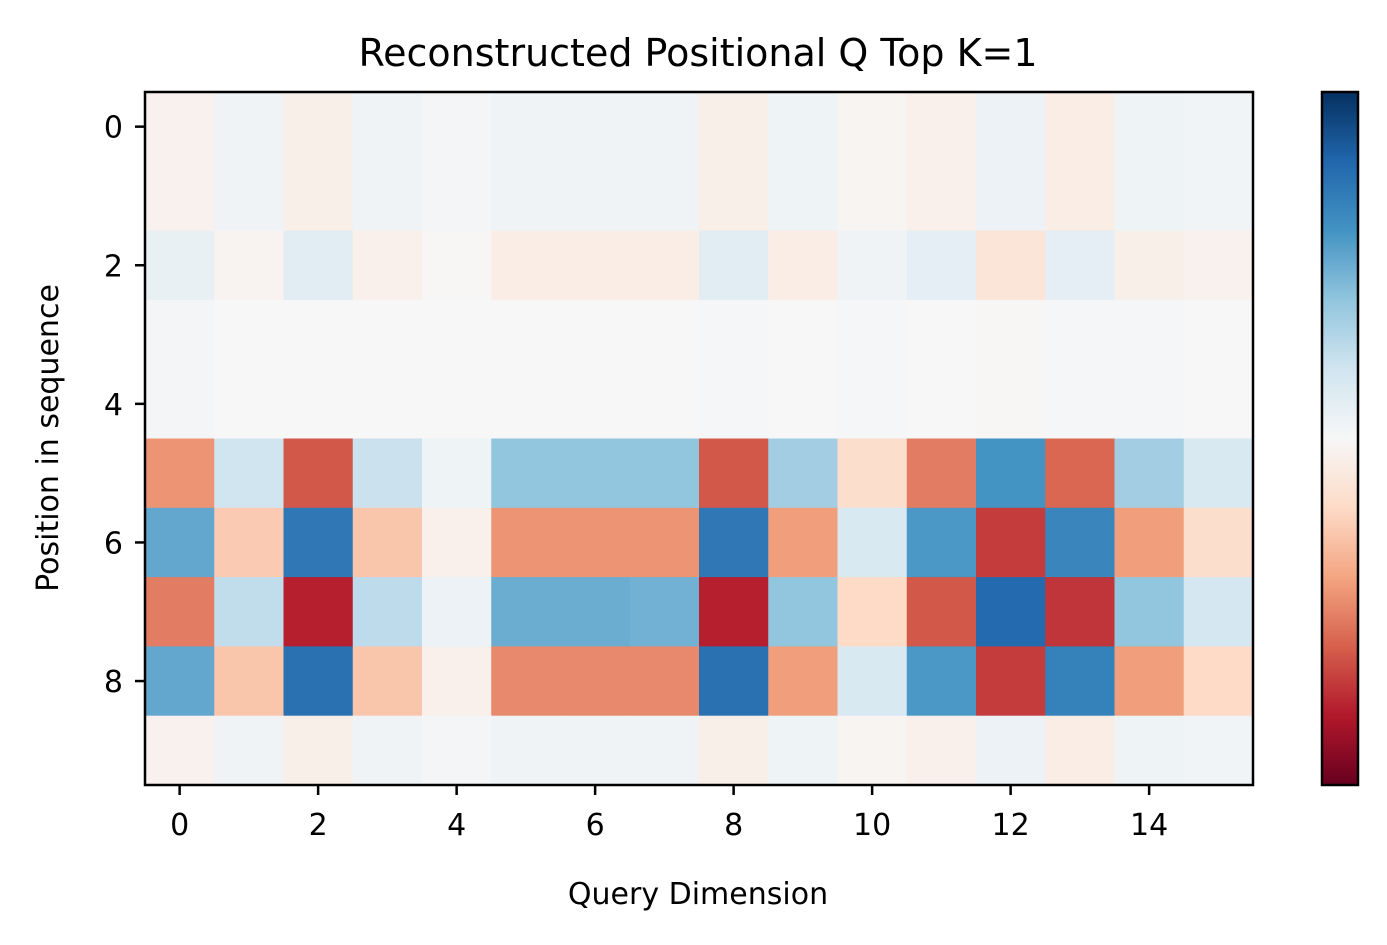 This screenshot has width=1387, height=945. Describe the element at coordinates (124, 405) in the screenshot. I see `y-axis-ticks: 0 2 4 6 8` at that location.